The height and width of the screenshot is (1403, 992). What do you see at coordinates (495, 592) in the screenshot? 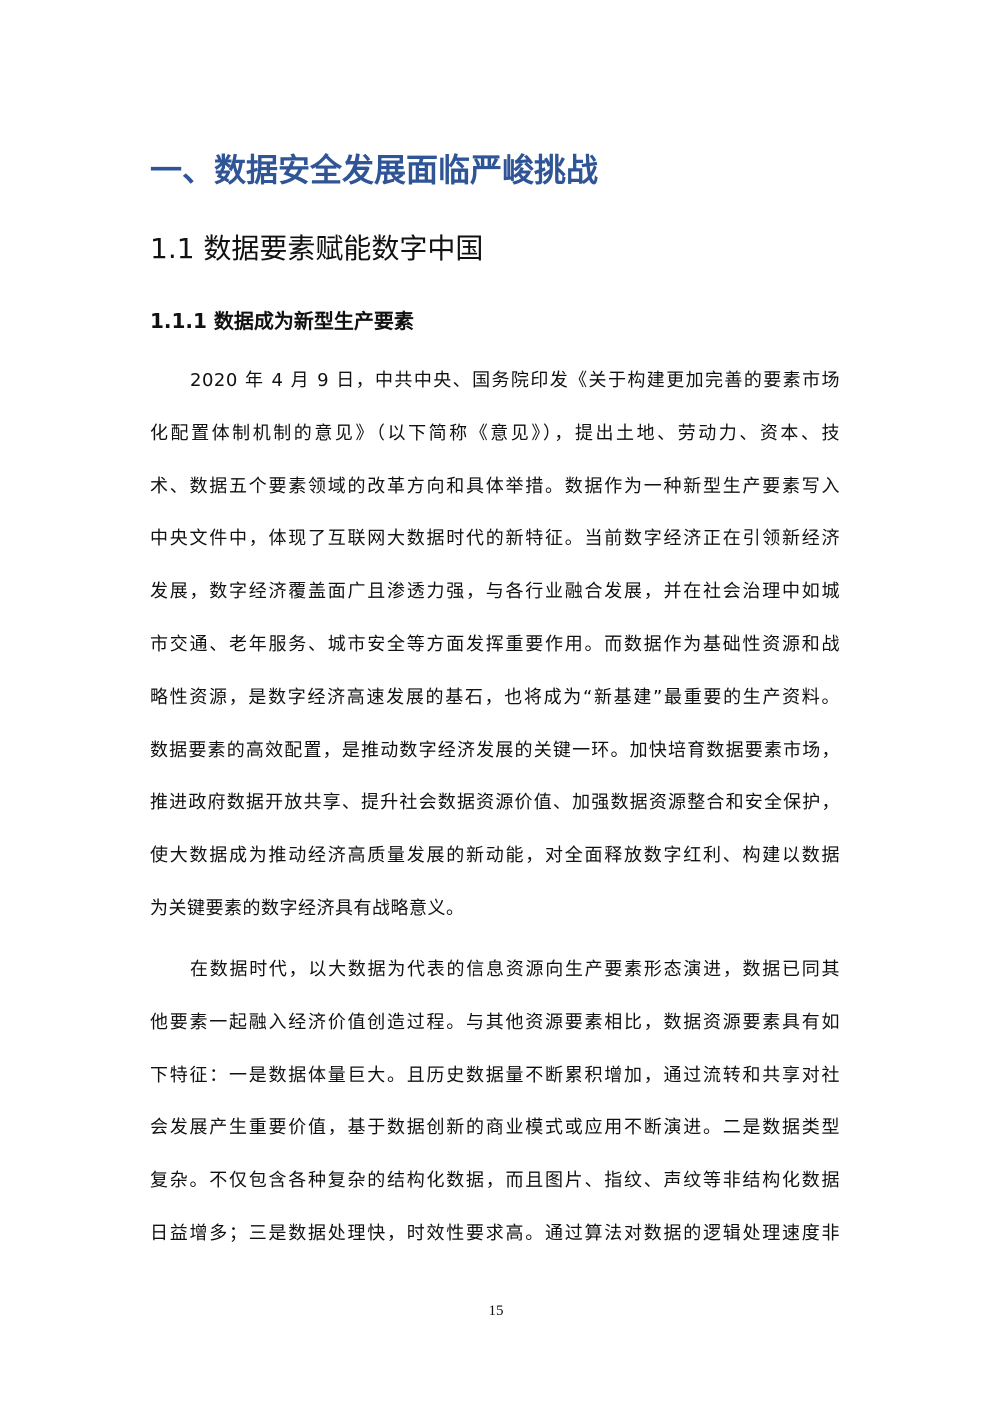
I see `text-line: 发展，数字经济覆盖面广且渗透力强，与各行业融合发展，并在社会治理中如城` at bounding box center [495, 592].